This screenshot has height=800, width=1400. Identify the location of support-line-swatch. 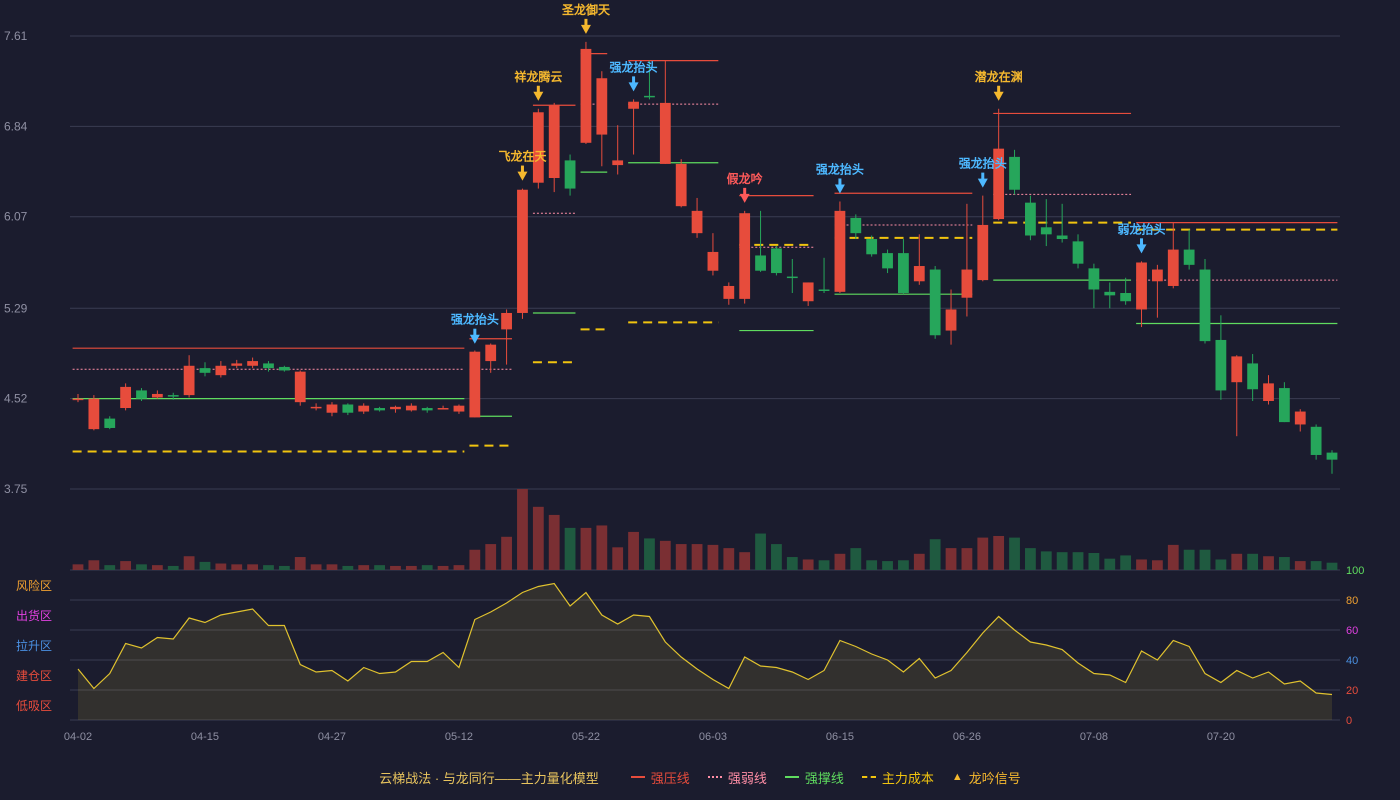
(791, 777).